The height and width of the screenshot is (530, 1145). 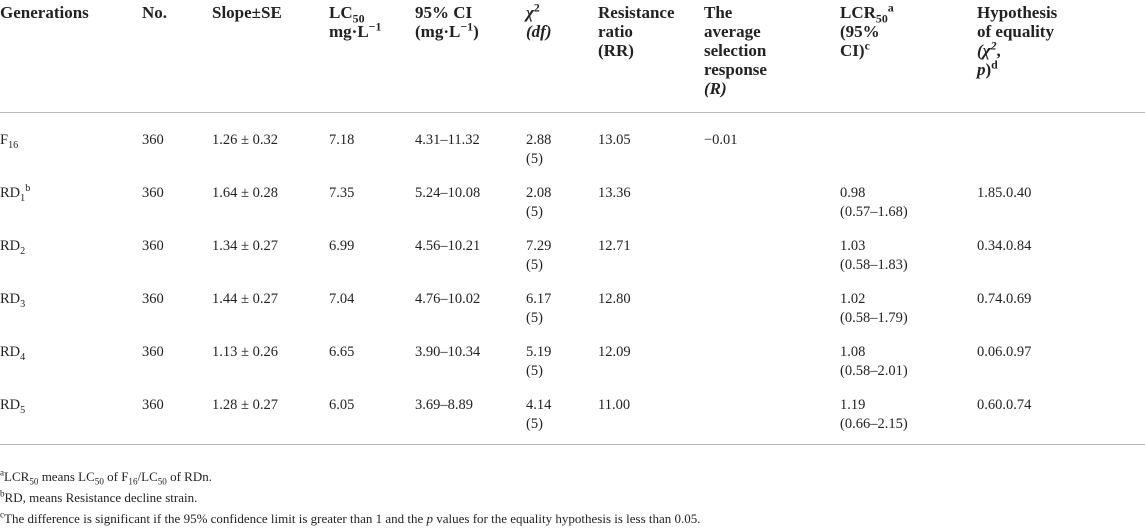 What do you see at coordinates (539, 149) in the screenshot?
I see `cell-chi-square: 2.88 (5)` at bounding box center [539, 149].